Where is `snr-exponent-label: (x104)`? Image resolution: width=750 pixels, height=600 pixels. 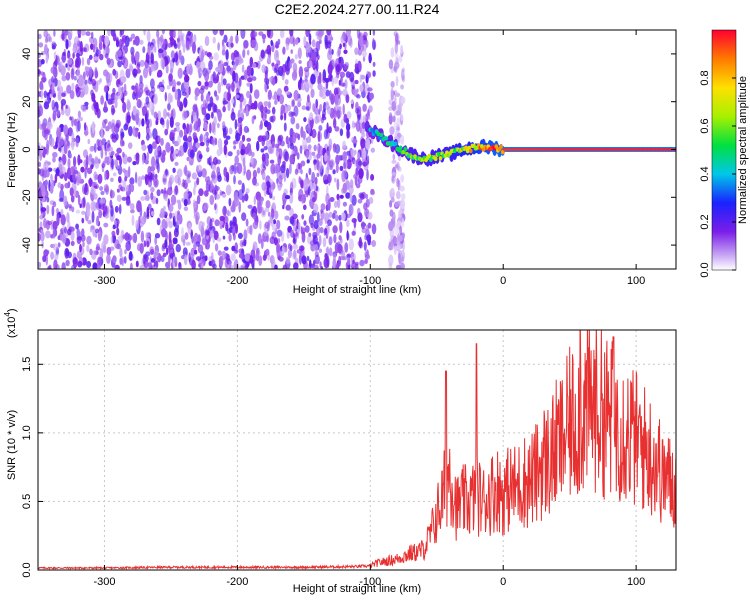 snr-exponent-label: (x104) is located at coordinates (10, 323).